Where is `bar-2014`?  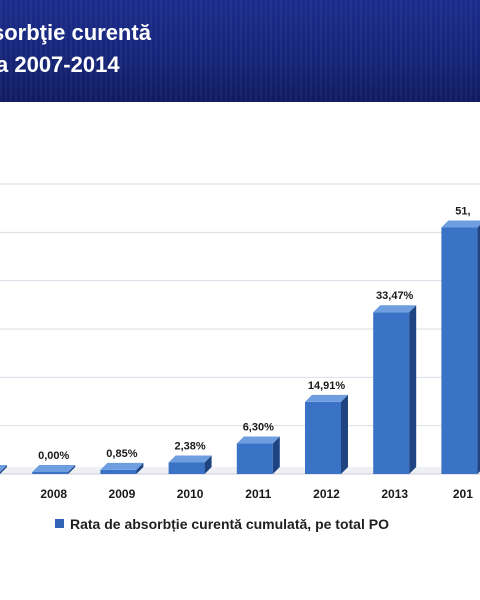 bar-2014 is located at coordinates (460, 347).